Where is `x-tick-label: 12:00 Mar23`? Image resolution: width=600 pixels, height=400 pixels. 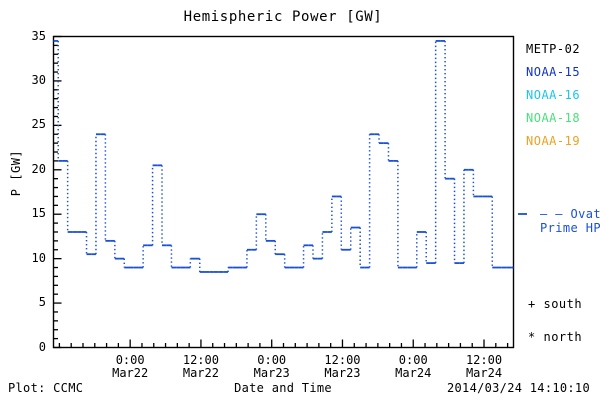 x-tick-label: 12:00 Mar23 is located at coordinates (342, 366).